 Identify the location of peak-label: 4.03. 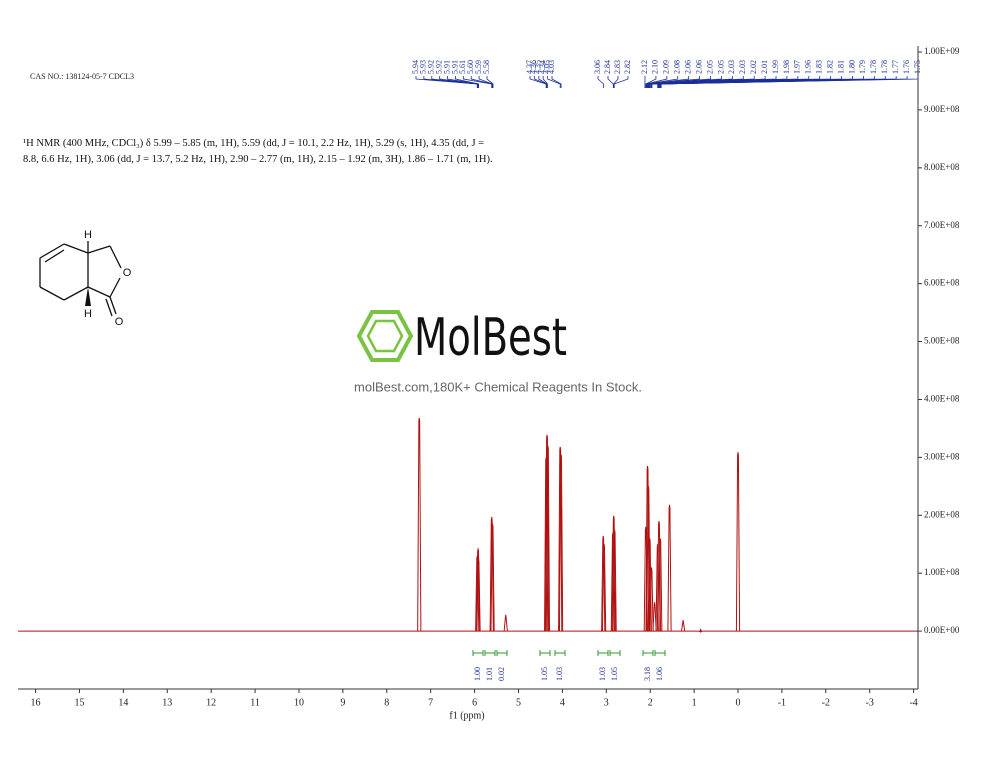
(551, 67).